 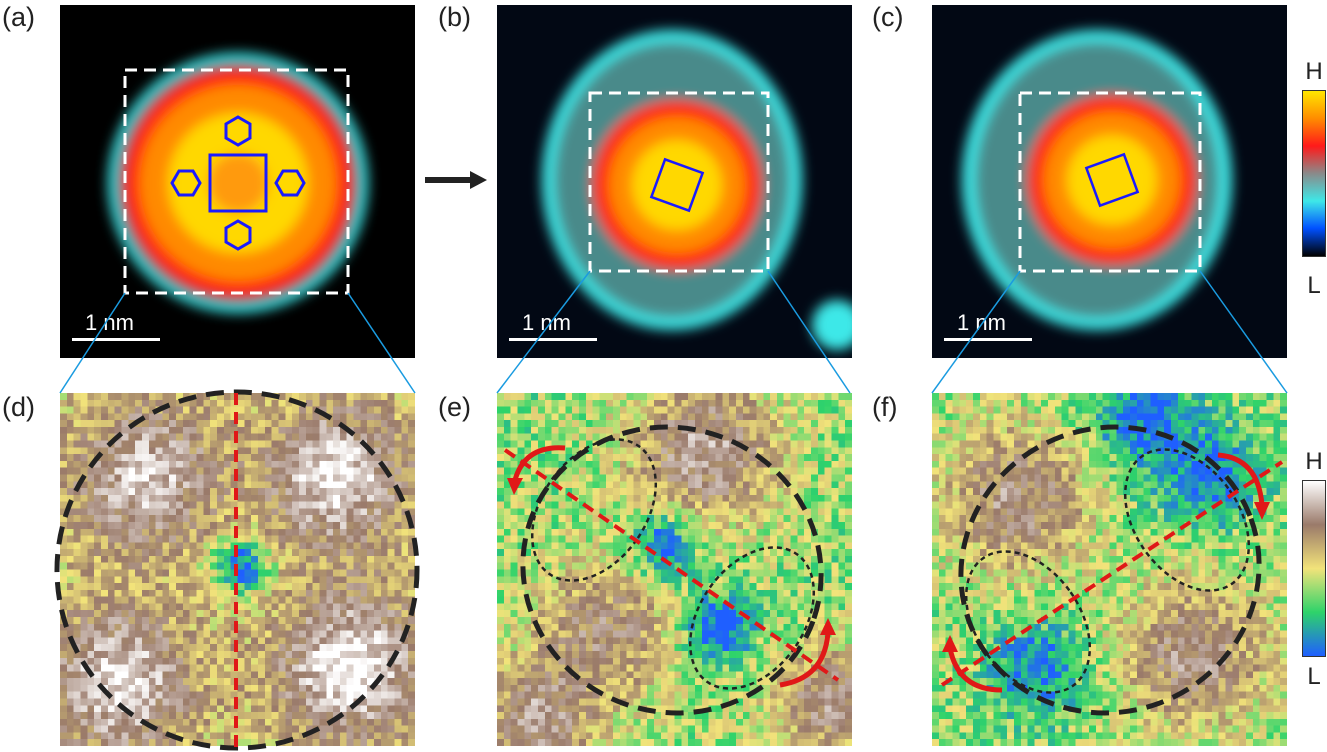 What do you see at coordinates (1314, 568) in the screenshot?
I see `colorbar-bottom` at bounding box center [1314, 568].